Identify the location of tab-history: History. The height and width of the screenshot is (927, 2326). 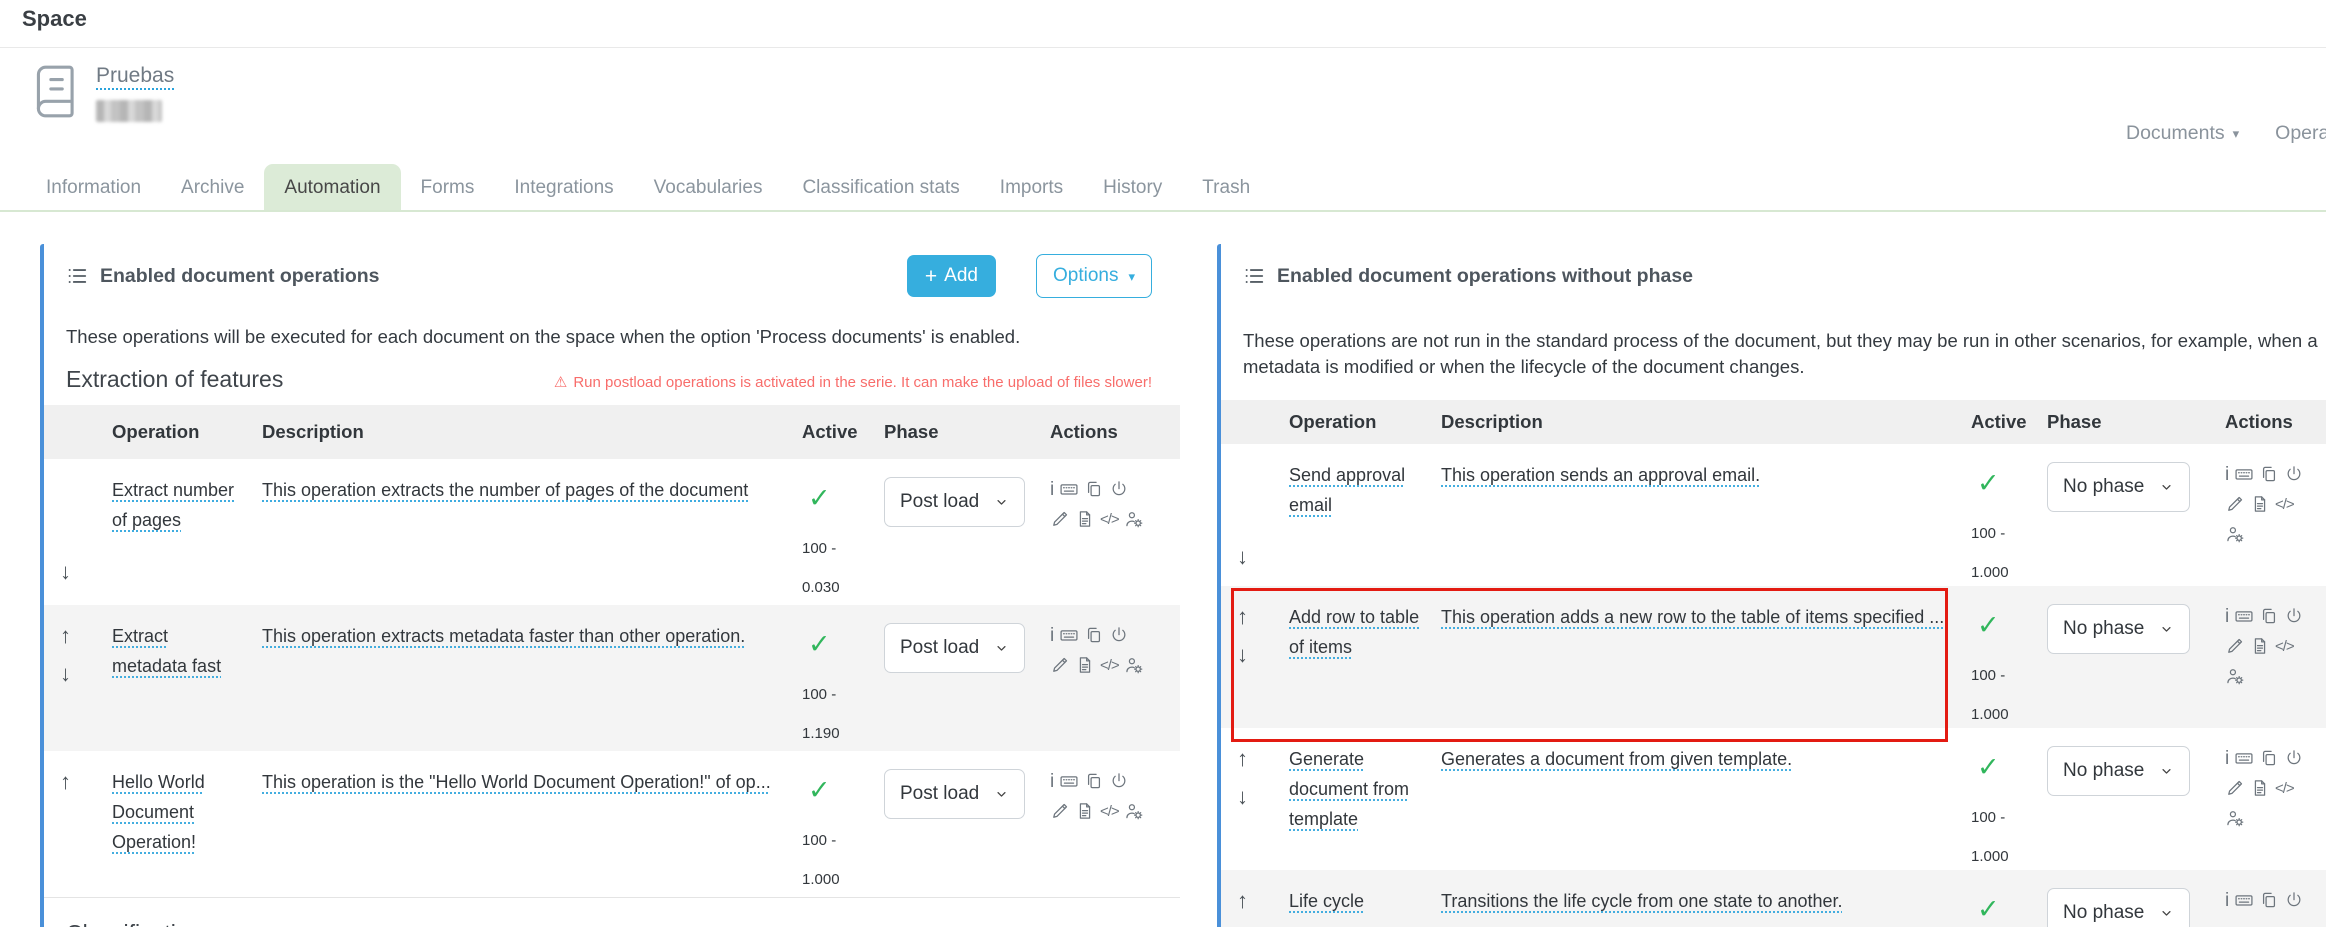
(1133, 187).